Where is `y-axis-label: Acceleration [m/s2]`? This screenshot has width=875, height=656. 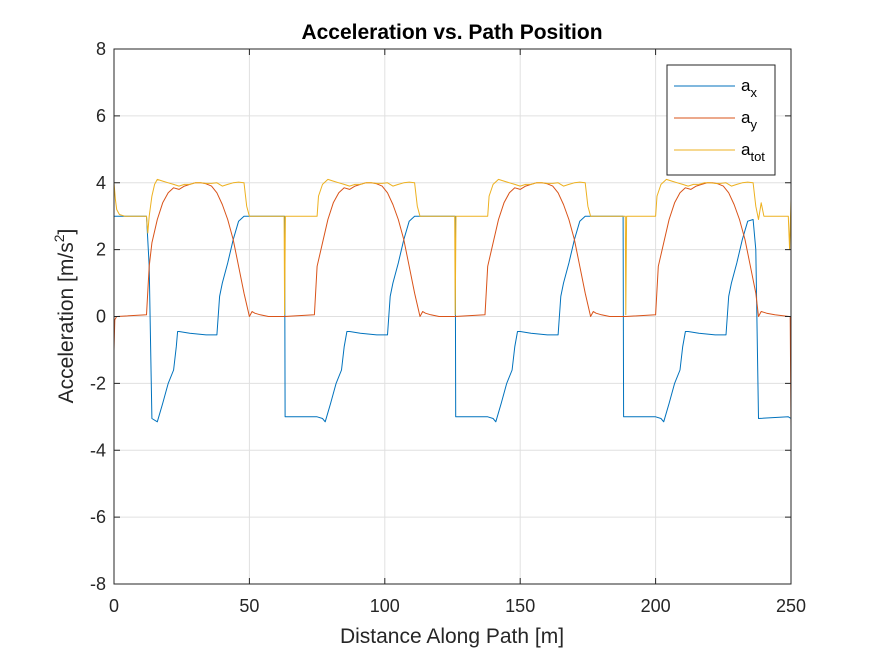
y-axis-label: Acceleration [m/s2] is located at coordinates (64, 316).